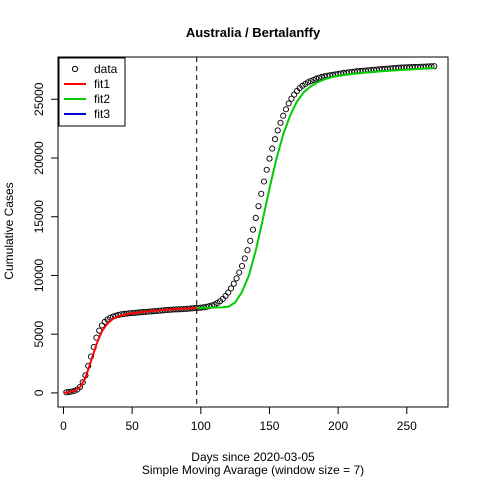 The image size is (480, 480). Describe the element at coordinates (39, 158) in the screenshot. I see `y-tick-label: 20000` at that location.